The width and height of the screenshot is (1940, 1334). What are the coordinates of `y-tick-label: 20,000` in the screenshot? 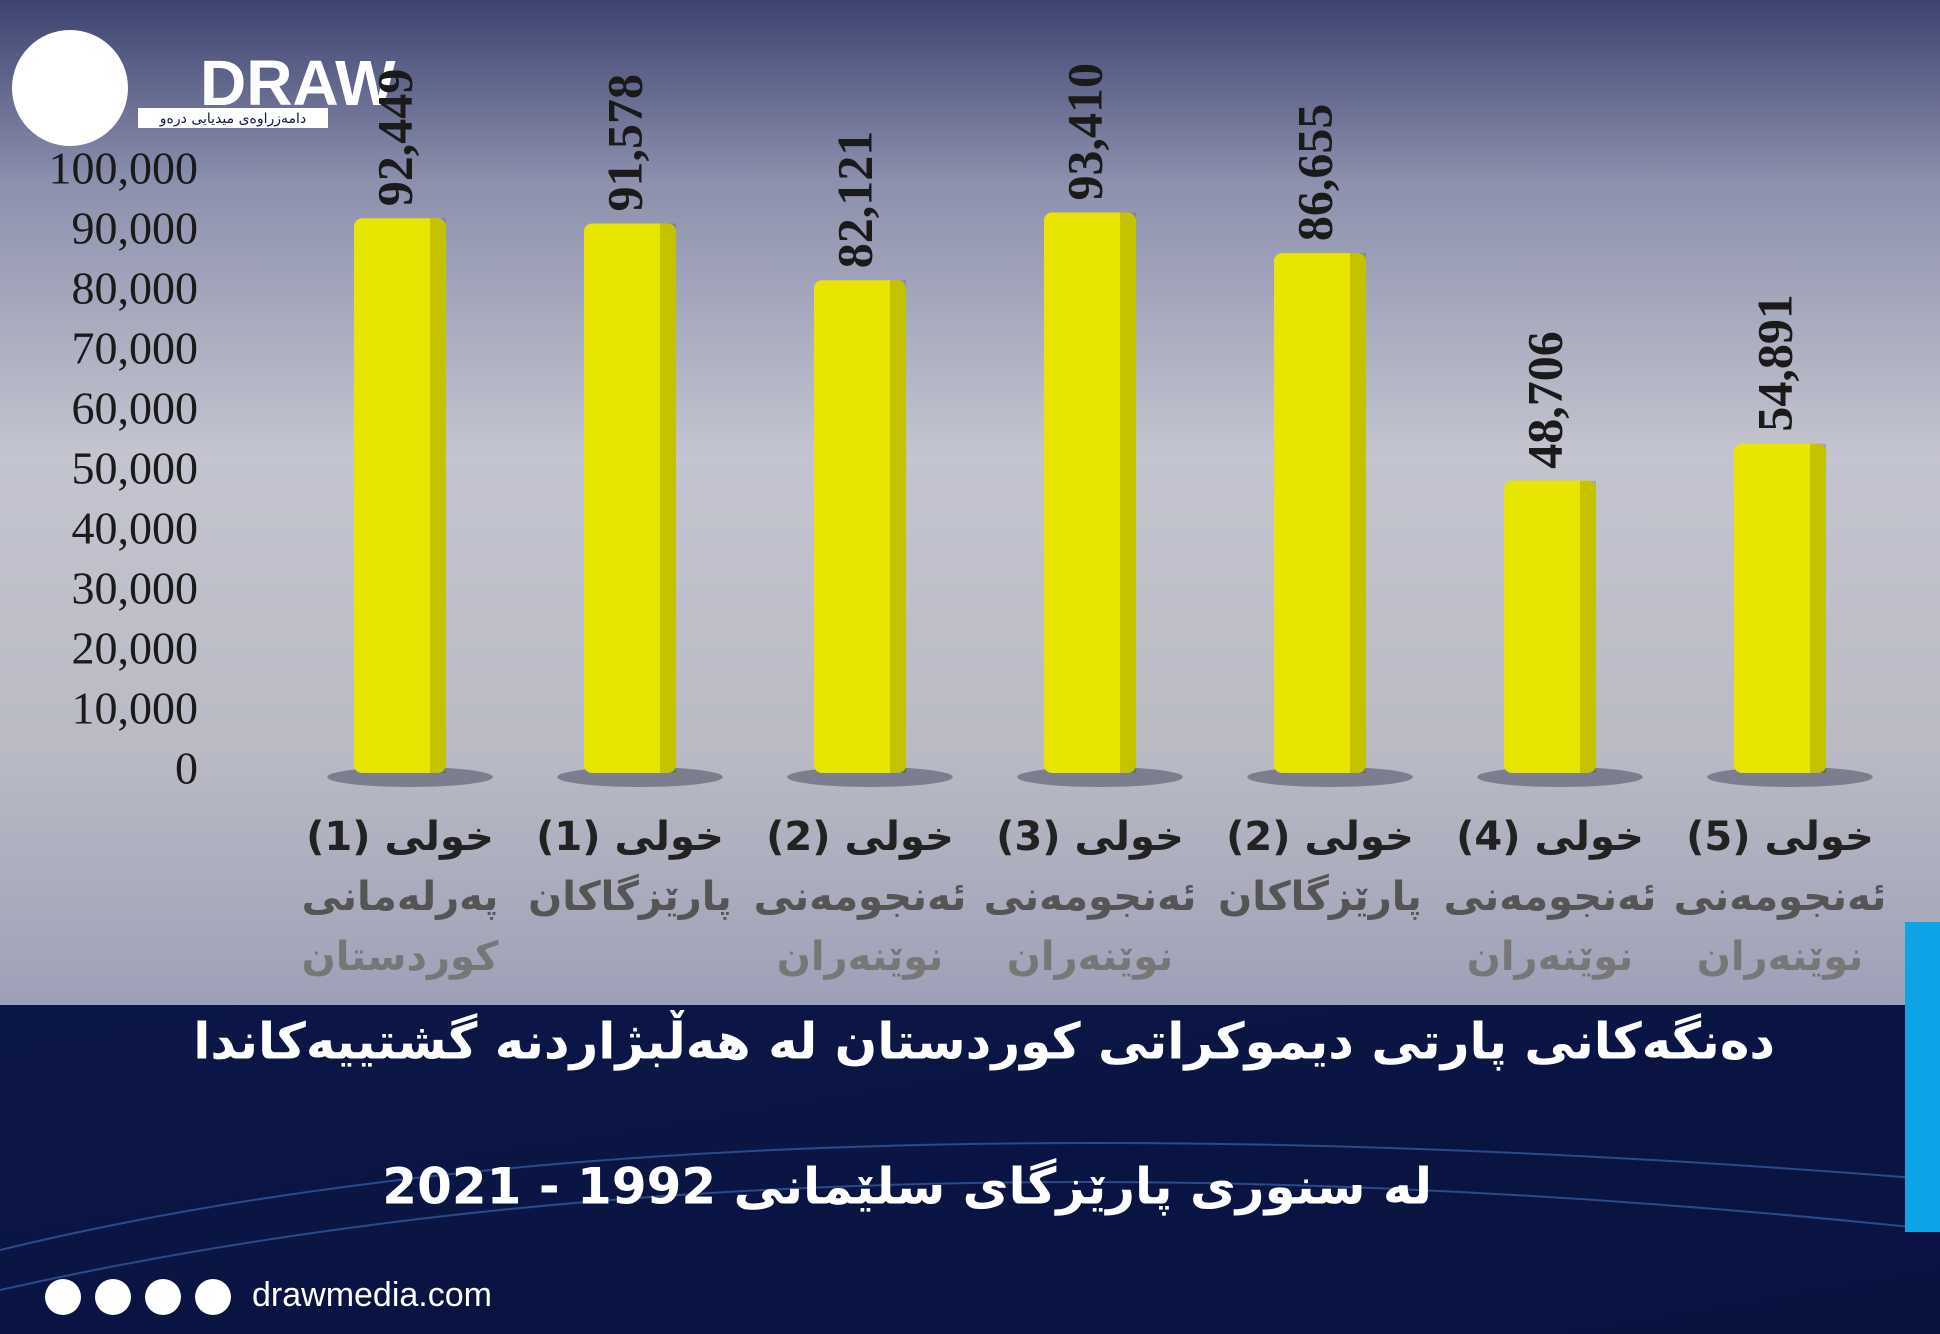 It's located at (135, 648).